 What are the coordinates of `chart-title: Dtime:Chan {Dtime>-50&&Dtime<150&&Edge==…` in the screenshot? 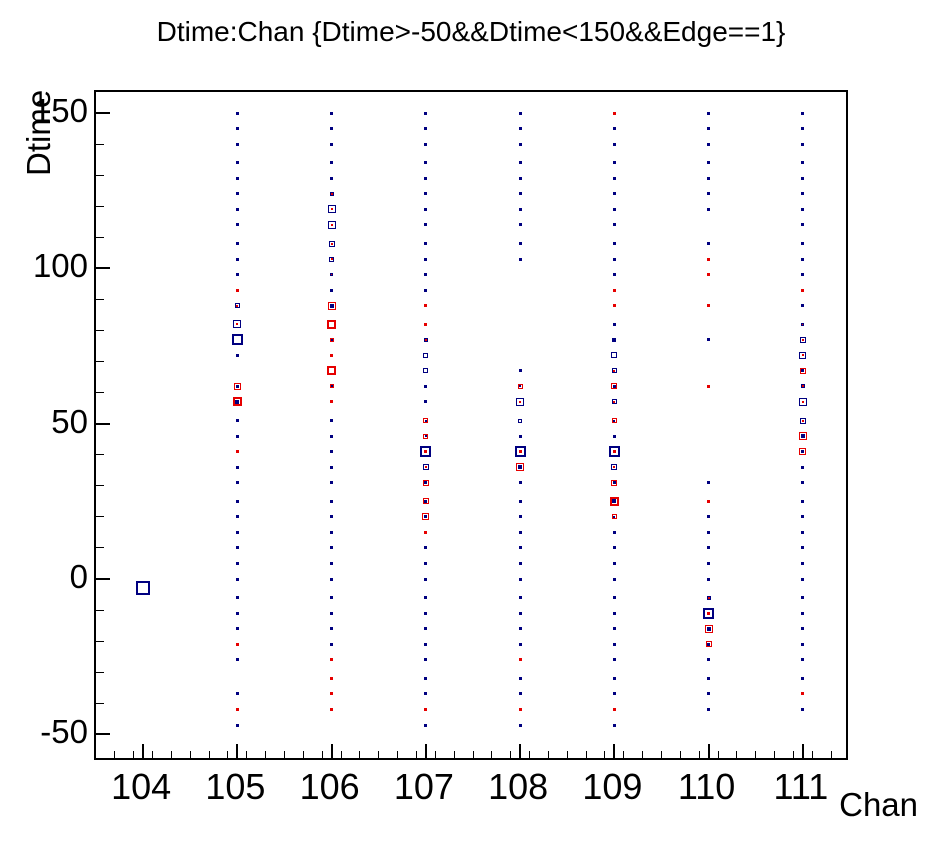 It's located at (471, 31).